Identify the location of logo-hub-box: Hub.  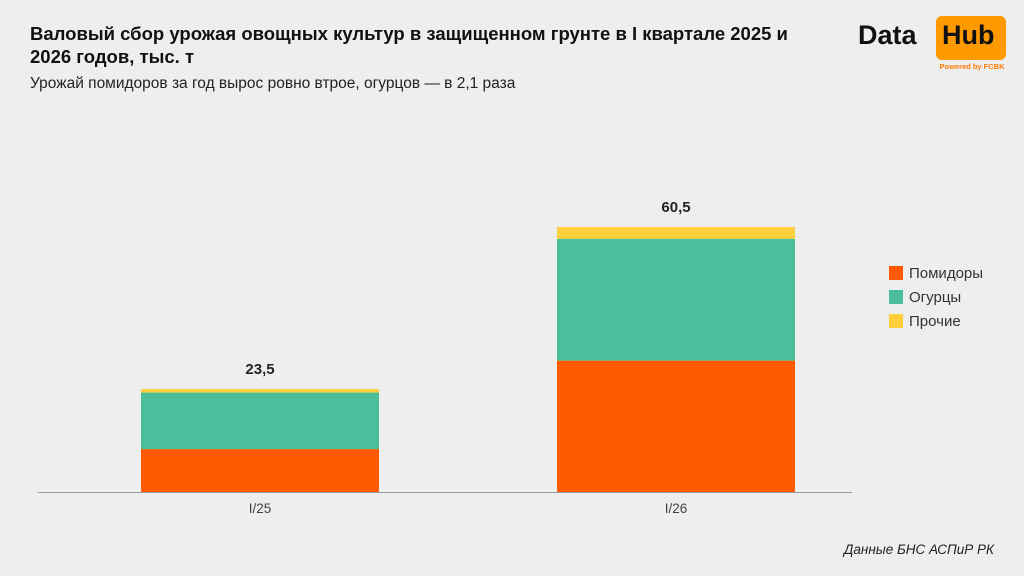
(971, 38).